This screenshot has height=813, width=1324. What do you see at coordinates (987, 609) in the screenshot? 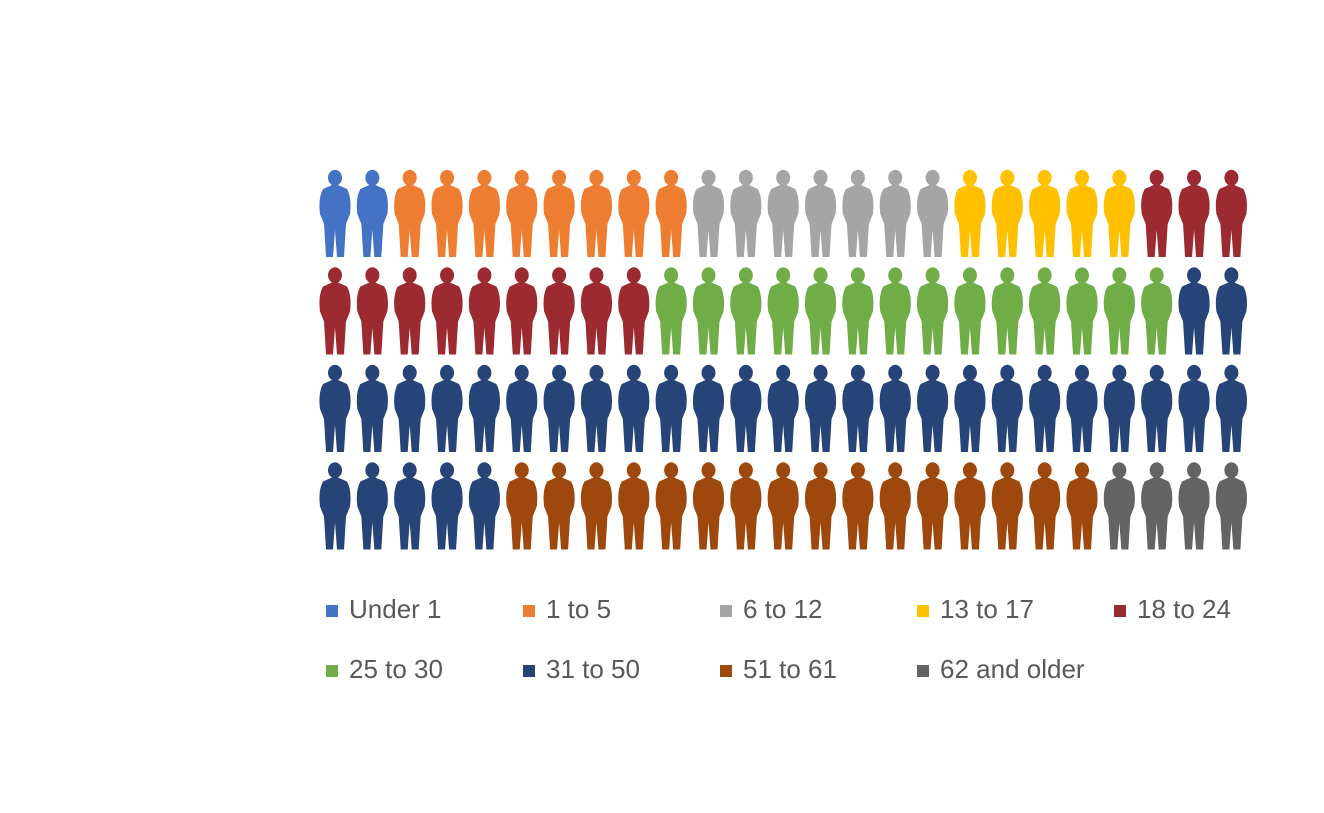
I see `legend-label: 13 to 17` at bounding box center [987, 609].